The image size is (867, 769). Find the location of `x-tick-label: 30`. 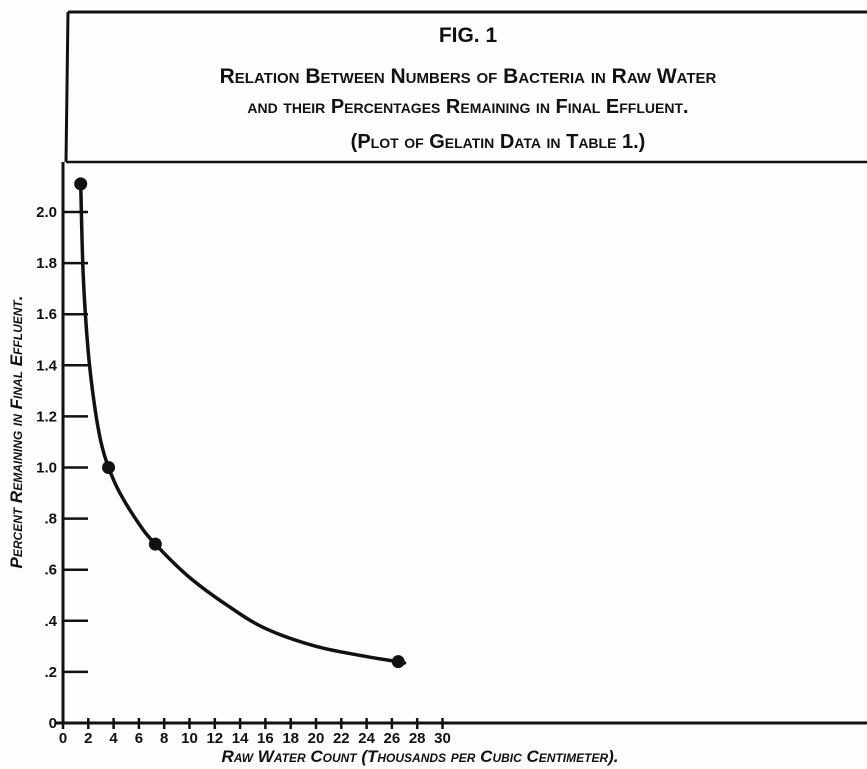

x-tick-label: 30 is located at coordinates (442, 738).